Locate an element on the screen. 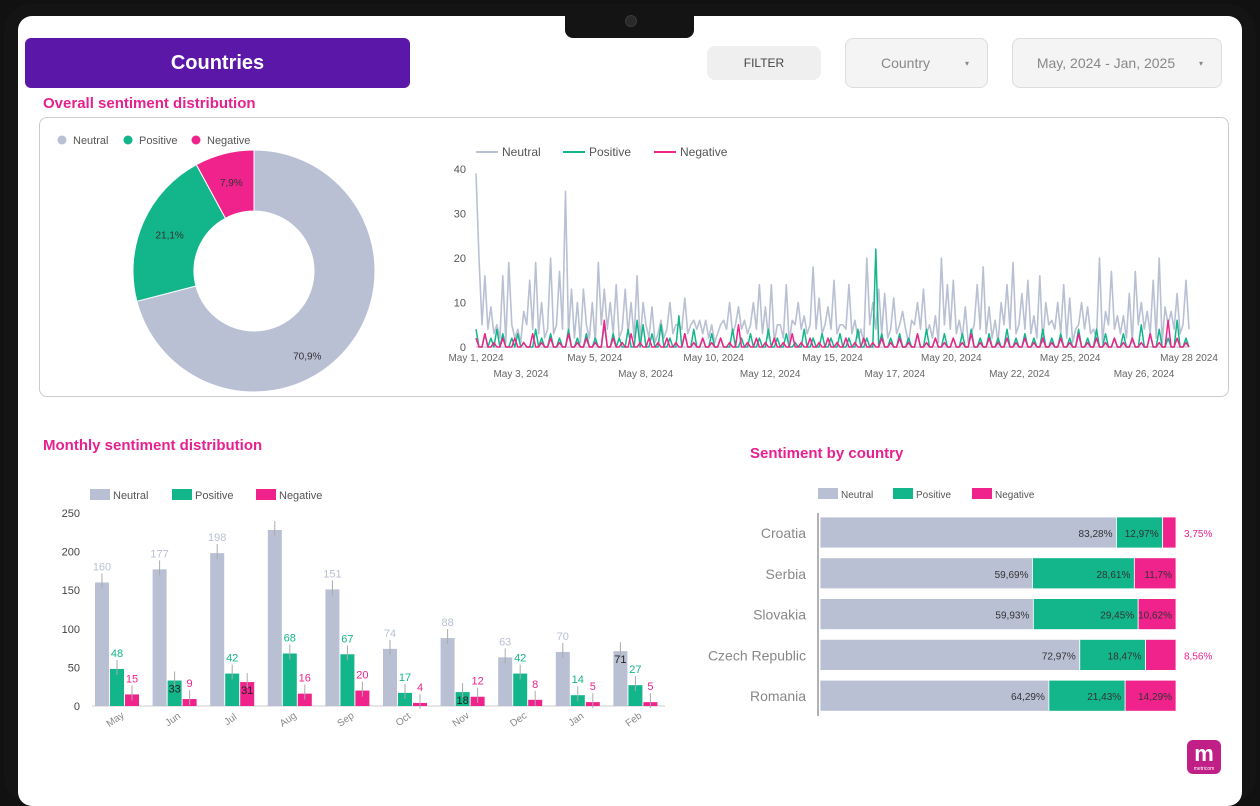 Image resolution: width=1260 pixels, height=806 pixels. legend-negative-label: Negative is located at coordinates (300, 496).